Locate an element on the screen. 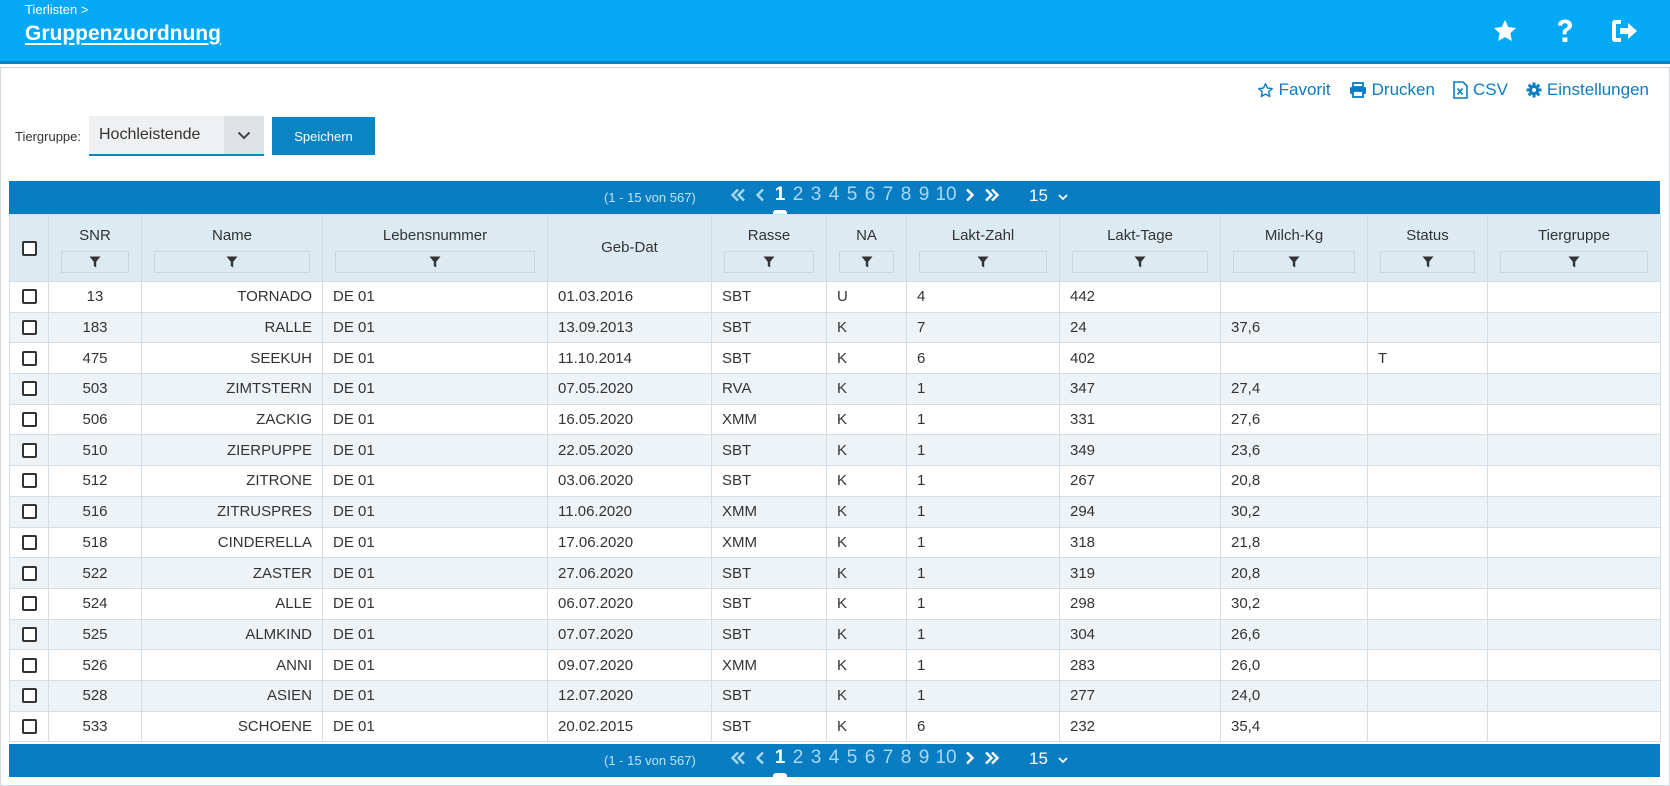 This screenshot has height=786, width=1670. table-row: 526 ANNI DE 01 09.07.2020 XMM K 1 283 26,0 is located at coordinates (835, 665).